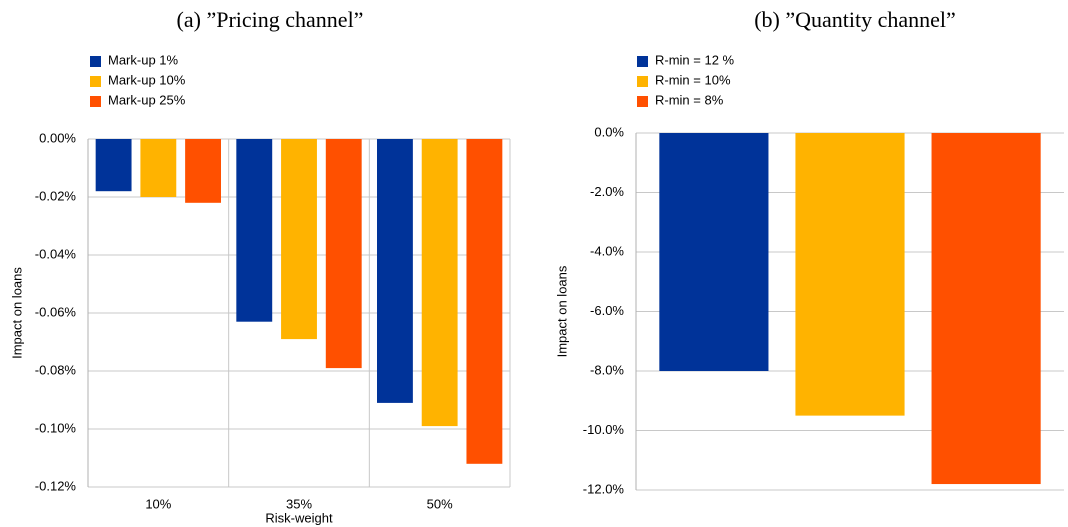 The image size is (1068, 527). I want to click on y-tick-label: -0.12%, so click(56, 485).